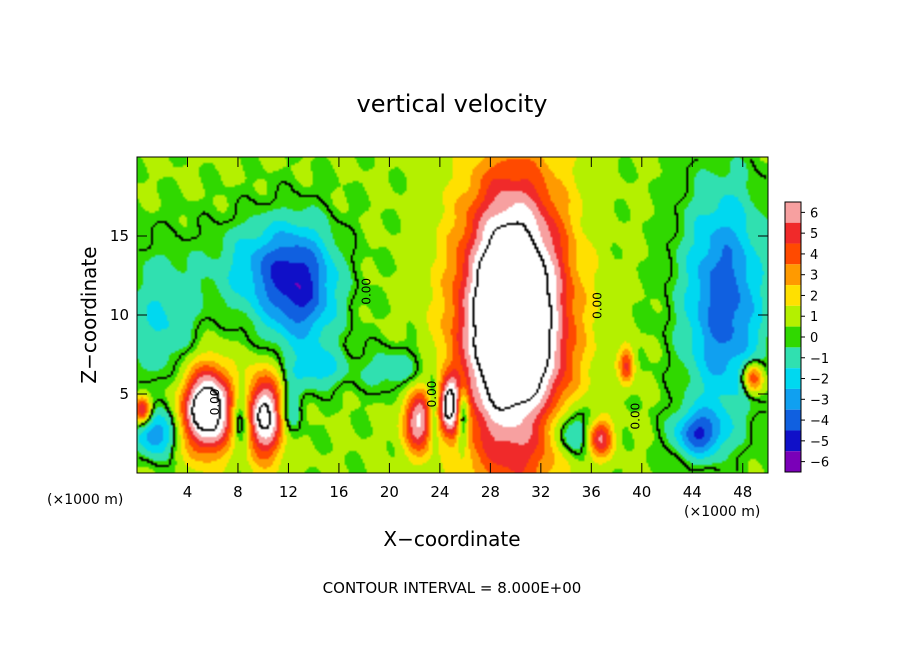 This screenshot has height=654, width=904. I want to click on y-tick-label: 5, so click(124, 394).